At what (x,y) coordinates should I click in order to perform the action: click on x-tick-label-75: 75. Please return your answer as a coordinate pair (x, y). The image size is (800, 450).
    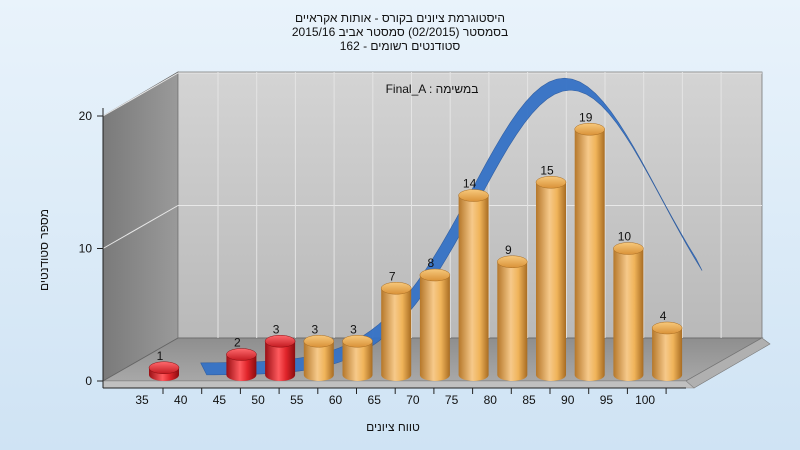
    Looking at the image, I should click on (452, 400).